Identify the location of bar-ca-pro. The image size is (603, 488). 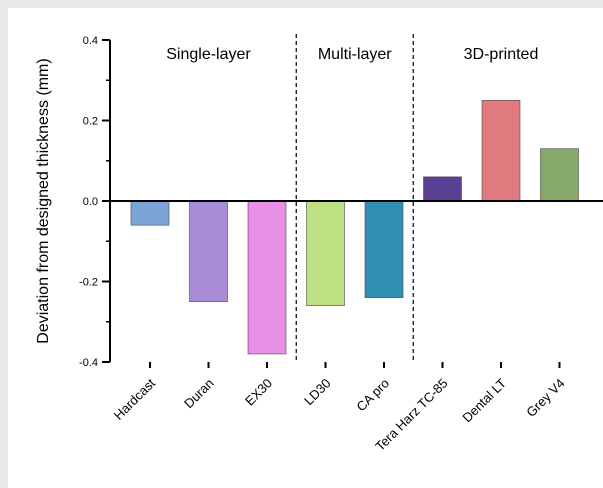
(384, 249).